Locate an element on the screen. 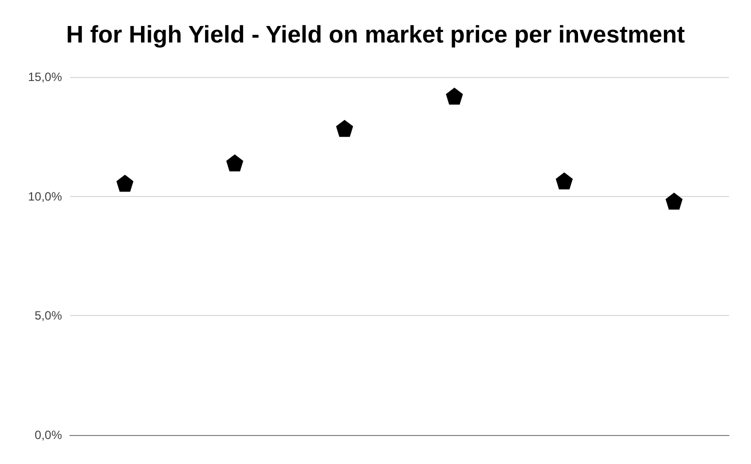 Image resolution: width=751 pixels, height=464 pixels. chart-title: H for High Yield - Yield on market price per investment is located at coordinates (375, 35).